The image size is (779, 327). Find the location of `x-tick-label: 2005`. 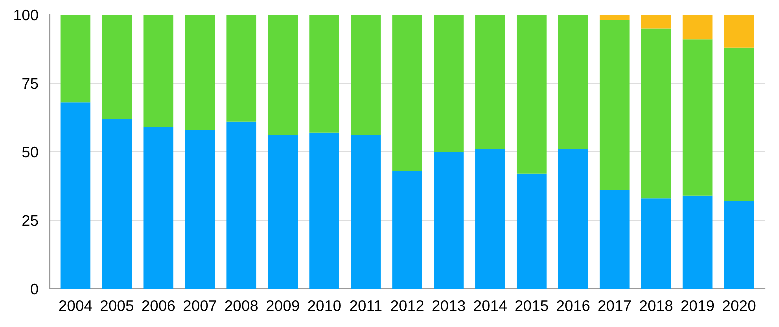

x-tick-label: 2005 is located at coordinates (117, 306).